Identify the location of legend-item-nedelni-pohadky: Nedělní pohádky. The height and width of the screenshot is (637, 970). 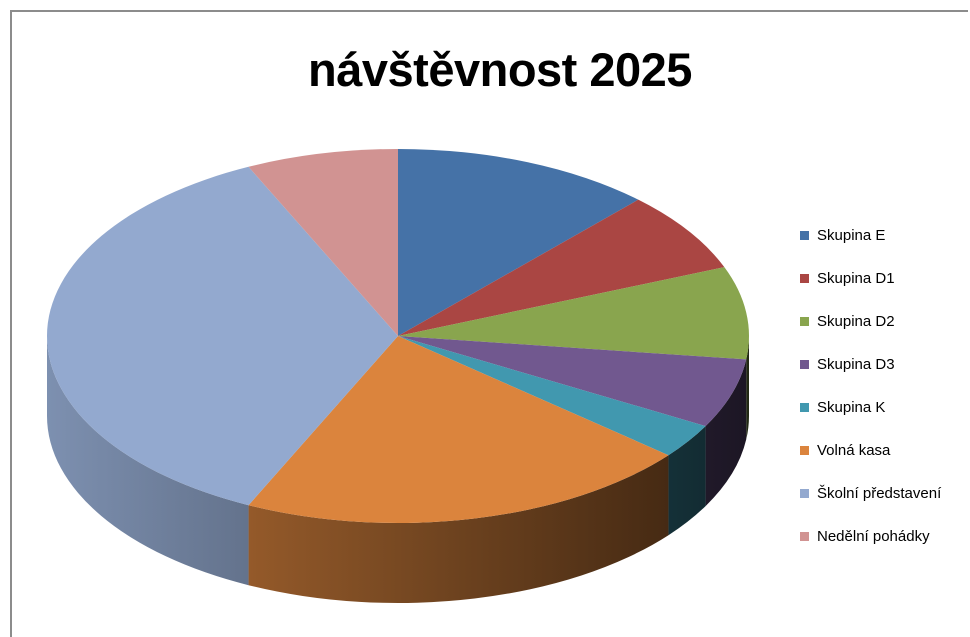
(884, 536).